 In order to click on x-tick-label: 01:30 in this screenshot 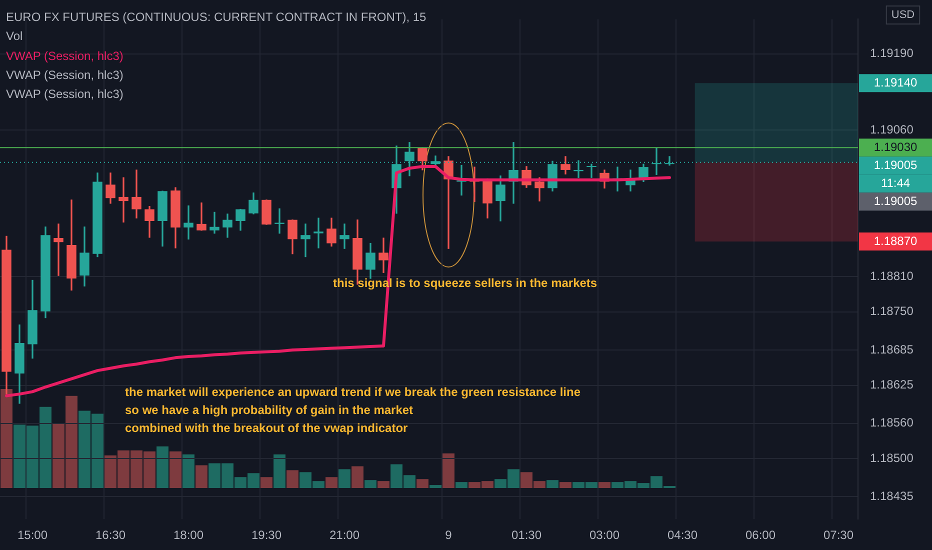, I will do `click(526, 535)`.